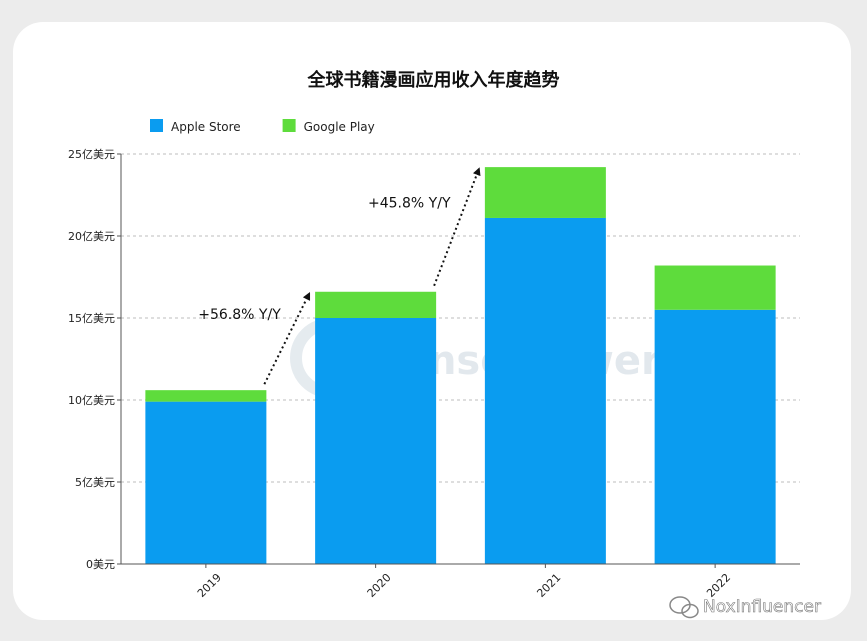  Describe the element at coordinates (762, 607) in the screenshot. I see `credit-text: NoxInfluencer` at that location.